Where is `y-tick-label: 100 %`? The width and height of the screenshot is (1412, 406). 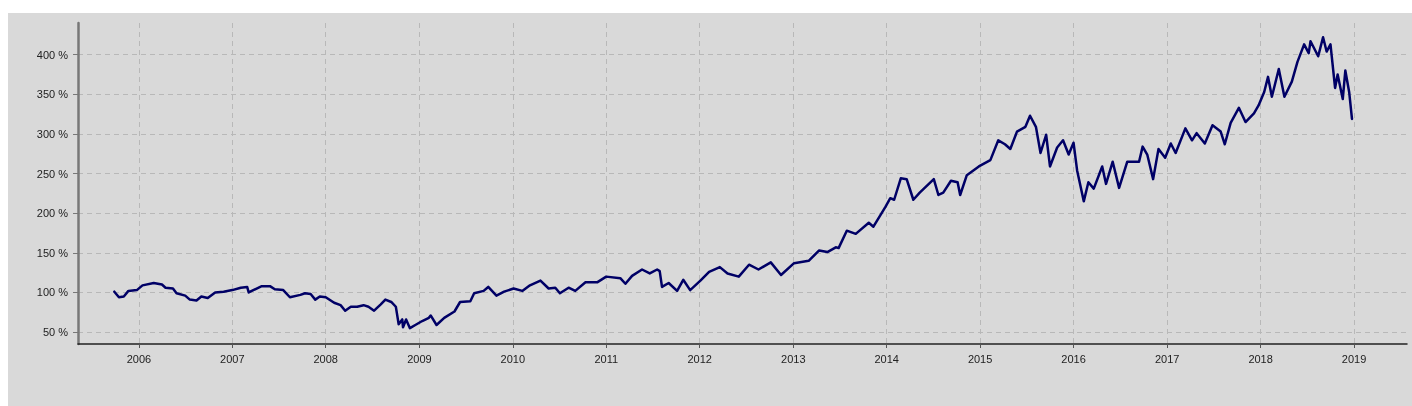
y-tick-label: 100 % is located at coordinates (52, 292).